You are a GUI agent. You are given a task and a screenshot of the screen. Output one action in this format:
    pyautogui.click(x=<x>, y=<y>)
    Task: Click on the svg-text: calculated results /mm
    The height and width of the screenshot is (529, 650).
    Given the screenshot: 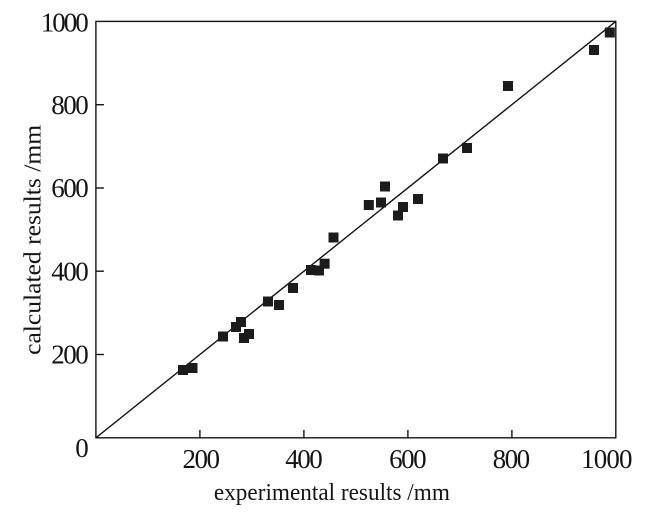 What is the action you would take?
    pyautogui.click(x=32, y=240)
    